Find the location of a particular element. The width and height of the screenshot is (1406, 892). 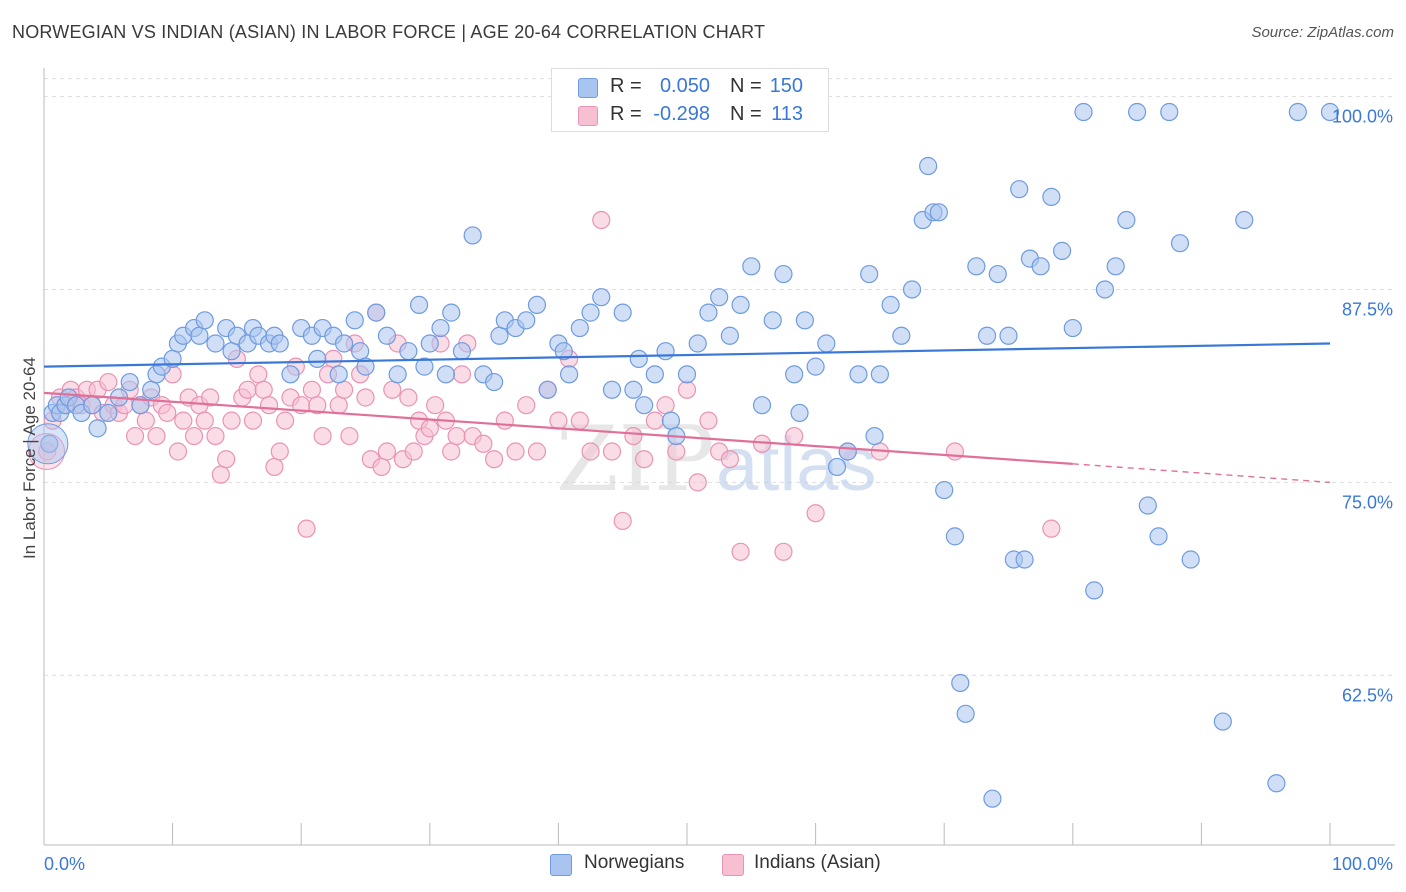

y-tick-label: 87.5% is located at coordinates (1367, 309).